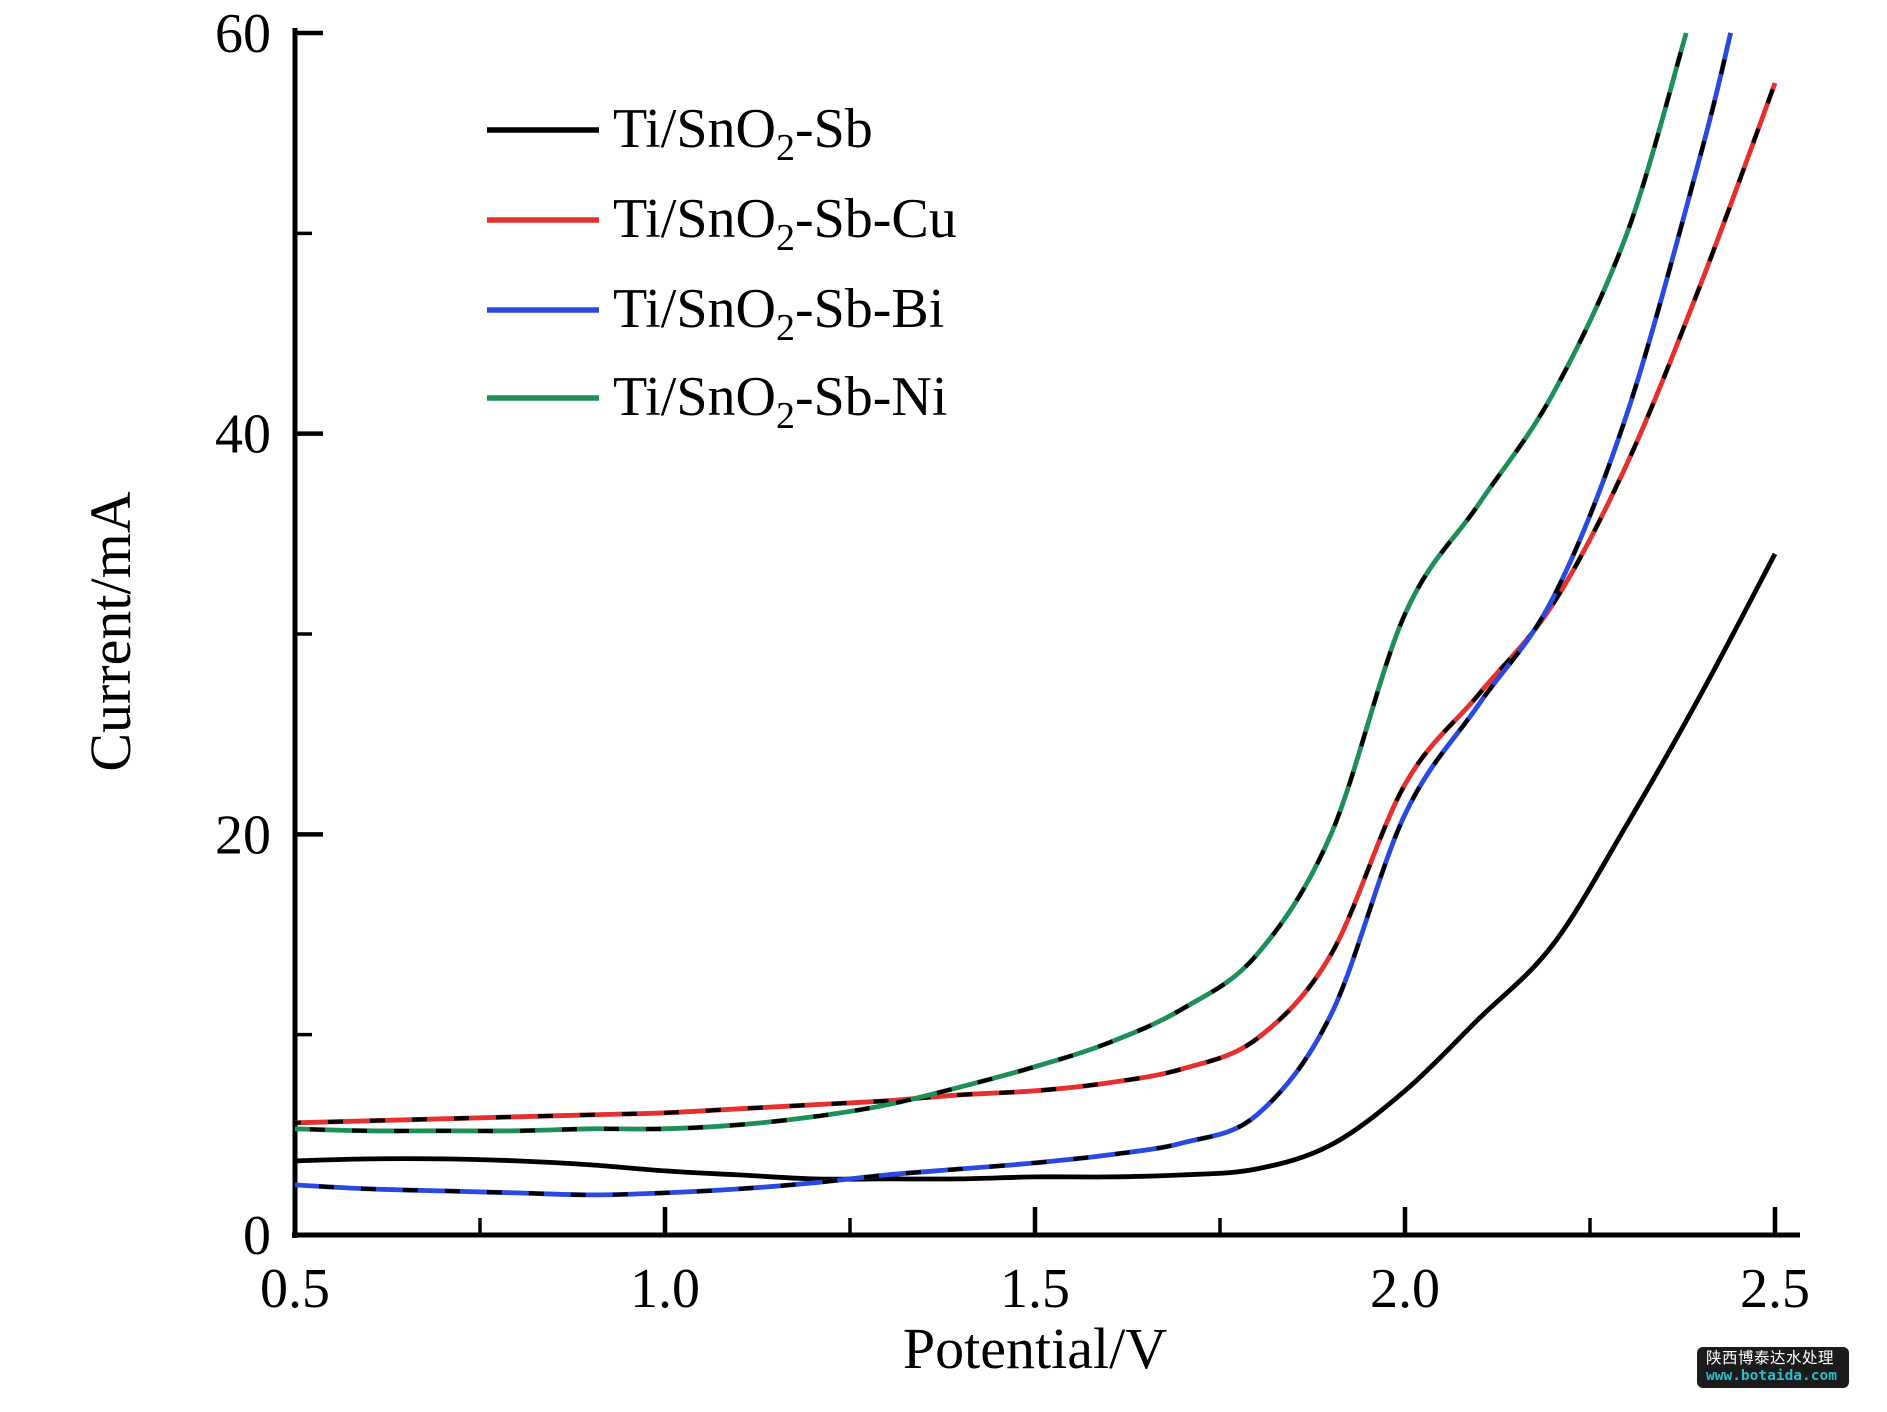 The image size is (1887, 1412). Describe the element at coordinates (1035, 1289) in the screenshot. I see `x-tick-label: 1.5` at that location.